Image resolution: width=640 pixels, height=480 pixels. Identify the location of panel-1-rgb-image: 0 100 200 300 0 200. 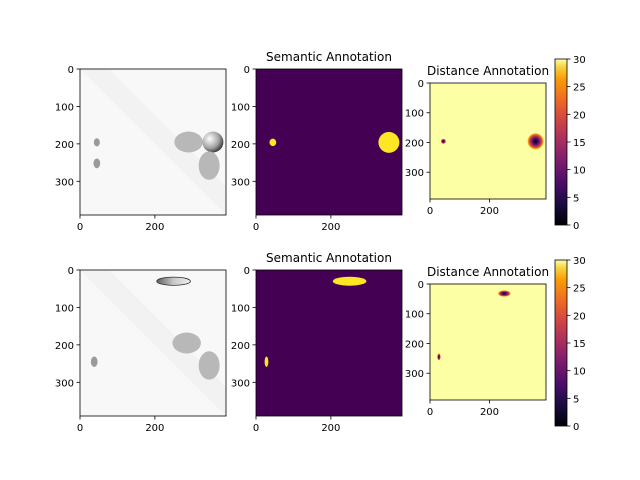
(141, 149).